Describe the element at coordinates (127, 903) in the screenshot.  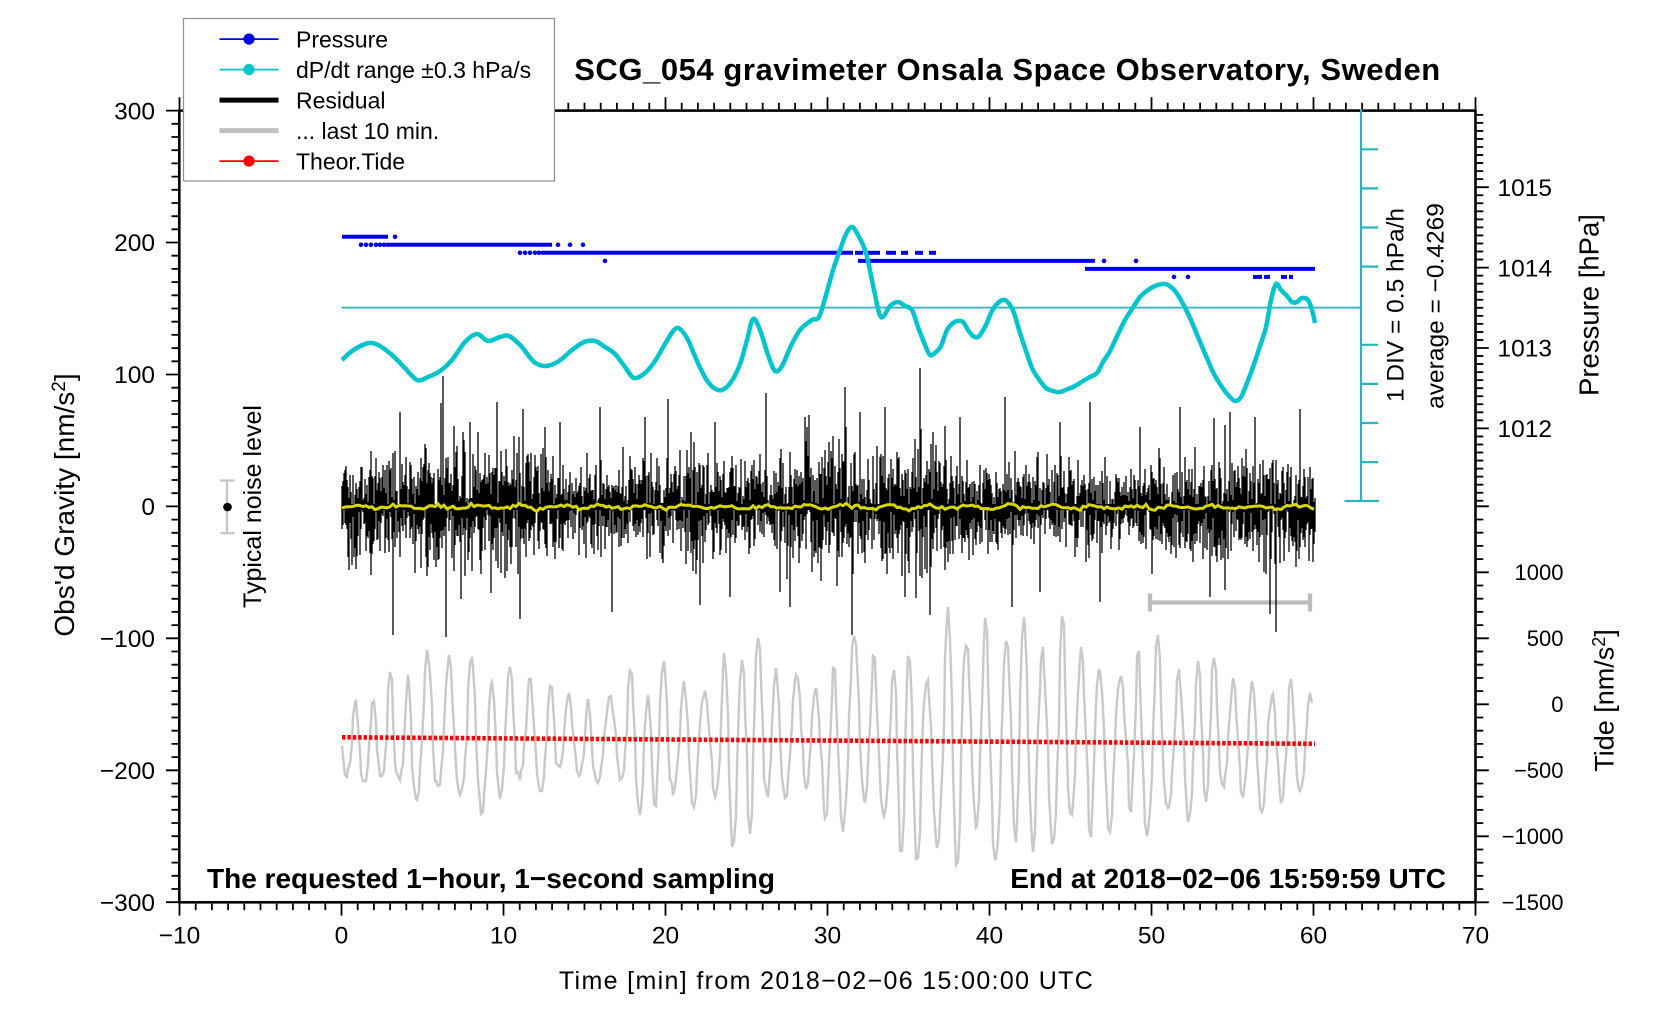
I see `svg-text: −300` at that location.